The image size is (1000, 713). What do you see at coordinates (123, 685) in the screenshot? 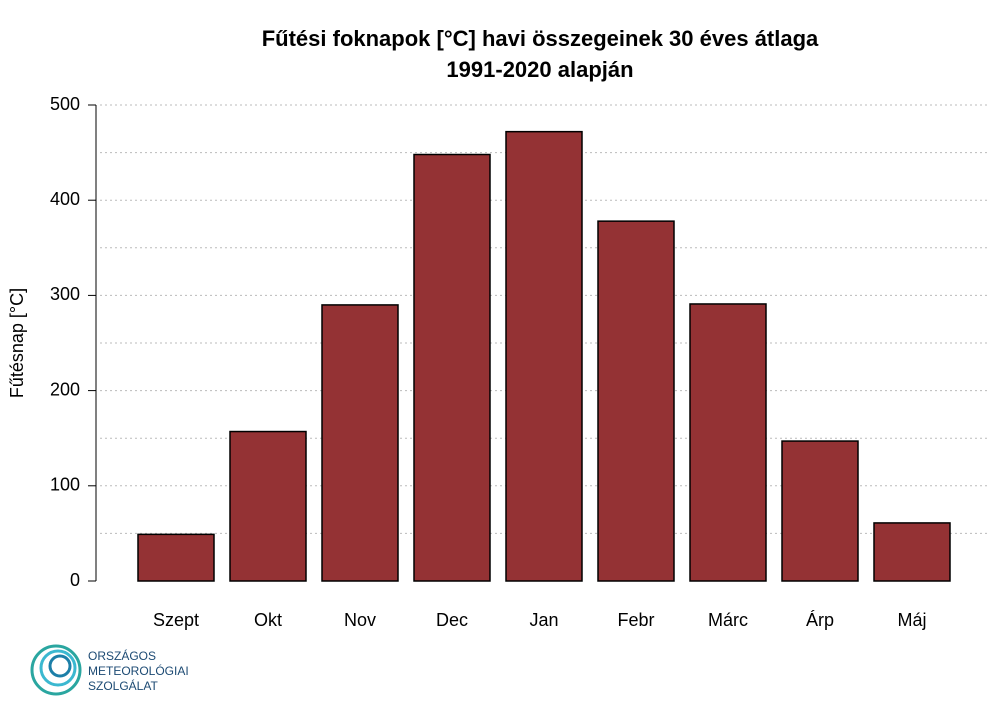
I see `logo-text: SZOLGÁLAT` at bounding box center [123, 685].